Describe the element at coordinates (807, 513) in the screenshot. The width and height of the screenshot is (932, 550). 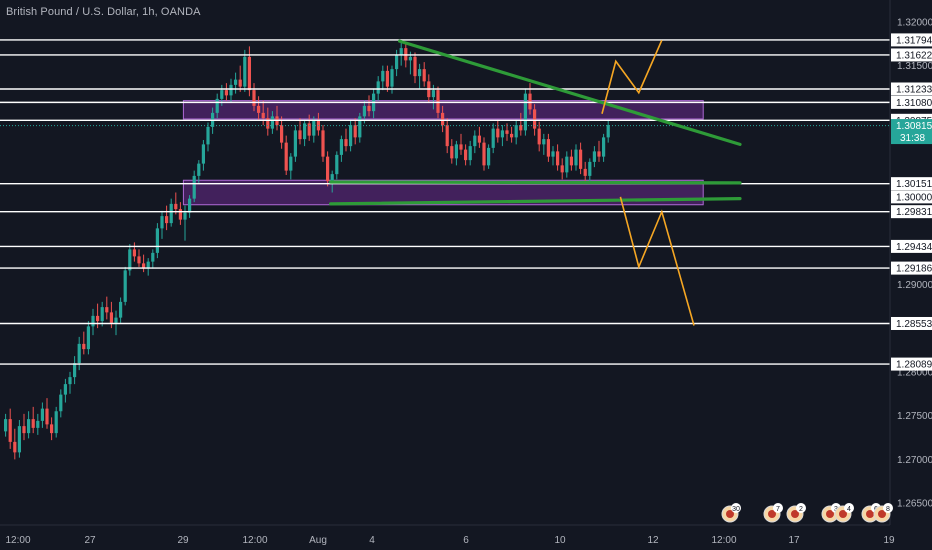
I see `economic-events: 30723468` at that location.